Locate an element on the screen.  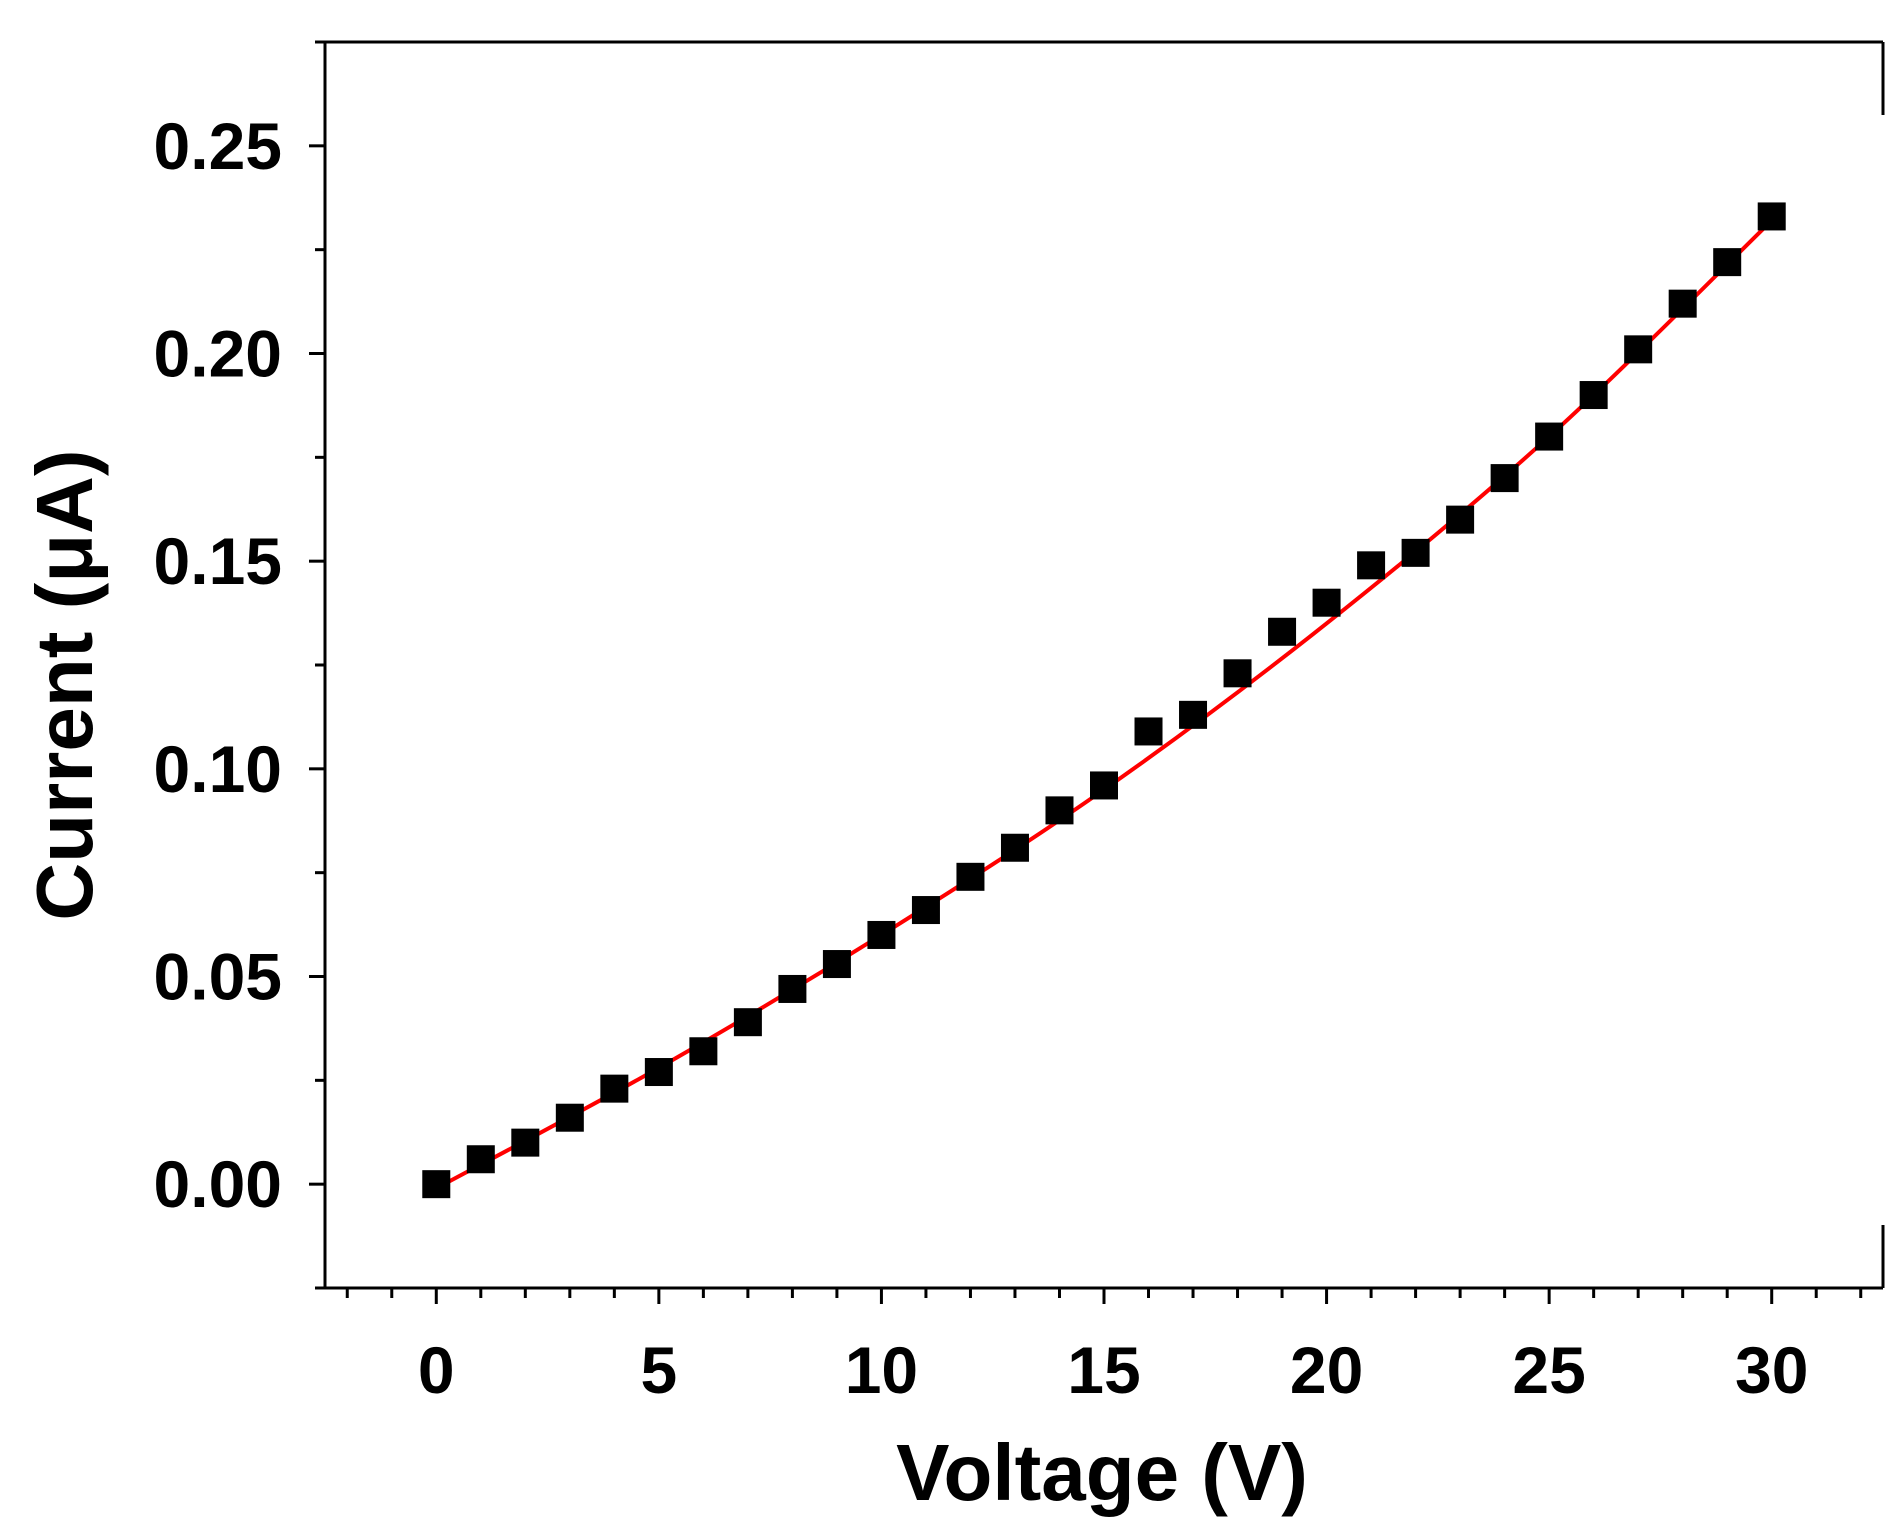
y-tick-label: 0.05 is located at coordinates (218, 977).